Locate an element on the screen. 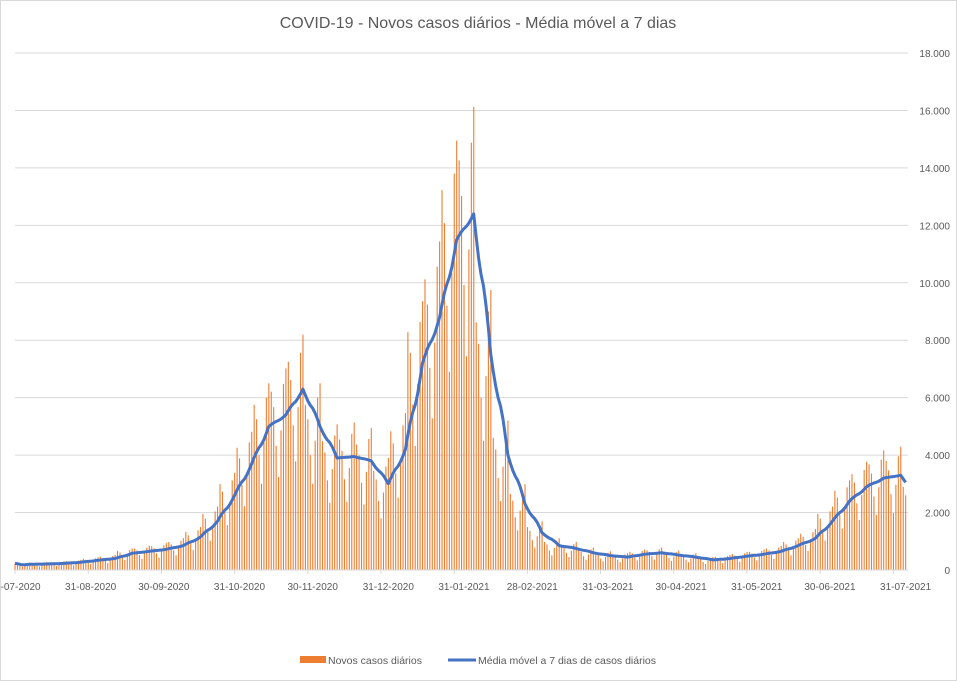 This screenshot has width=957, height=681. x-tick-label: 30-06-2021 is located at coordinates (830, 587).